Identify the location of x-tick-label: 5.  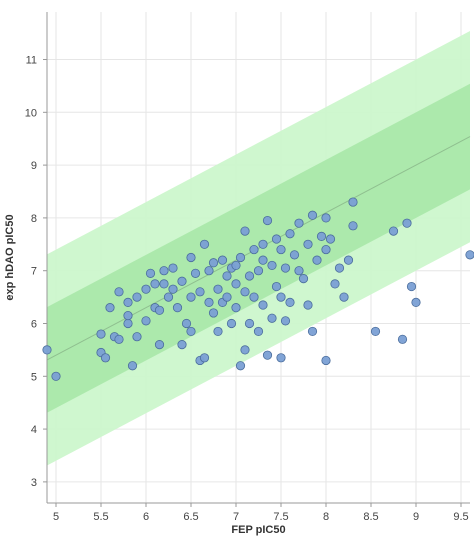
(56, 517).